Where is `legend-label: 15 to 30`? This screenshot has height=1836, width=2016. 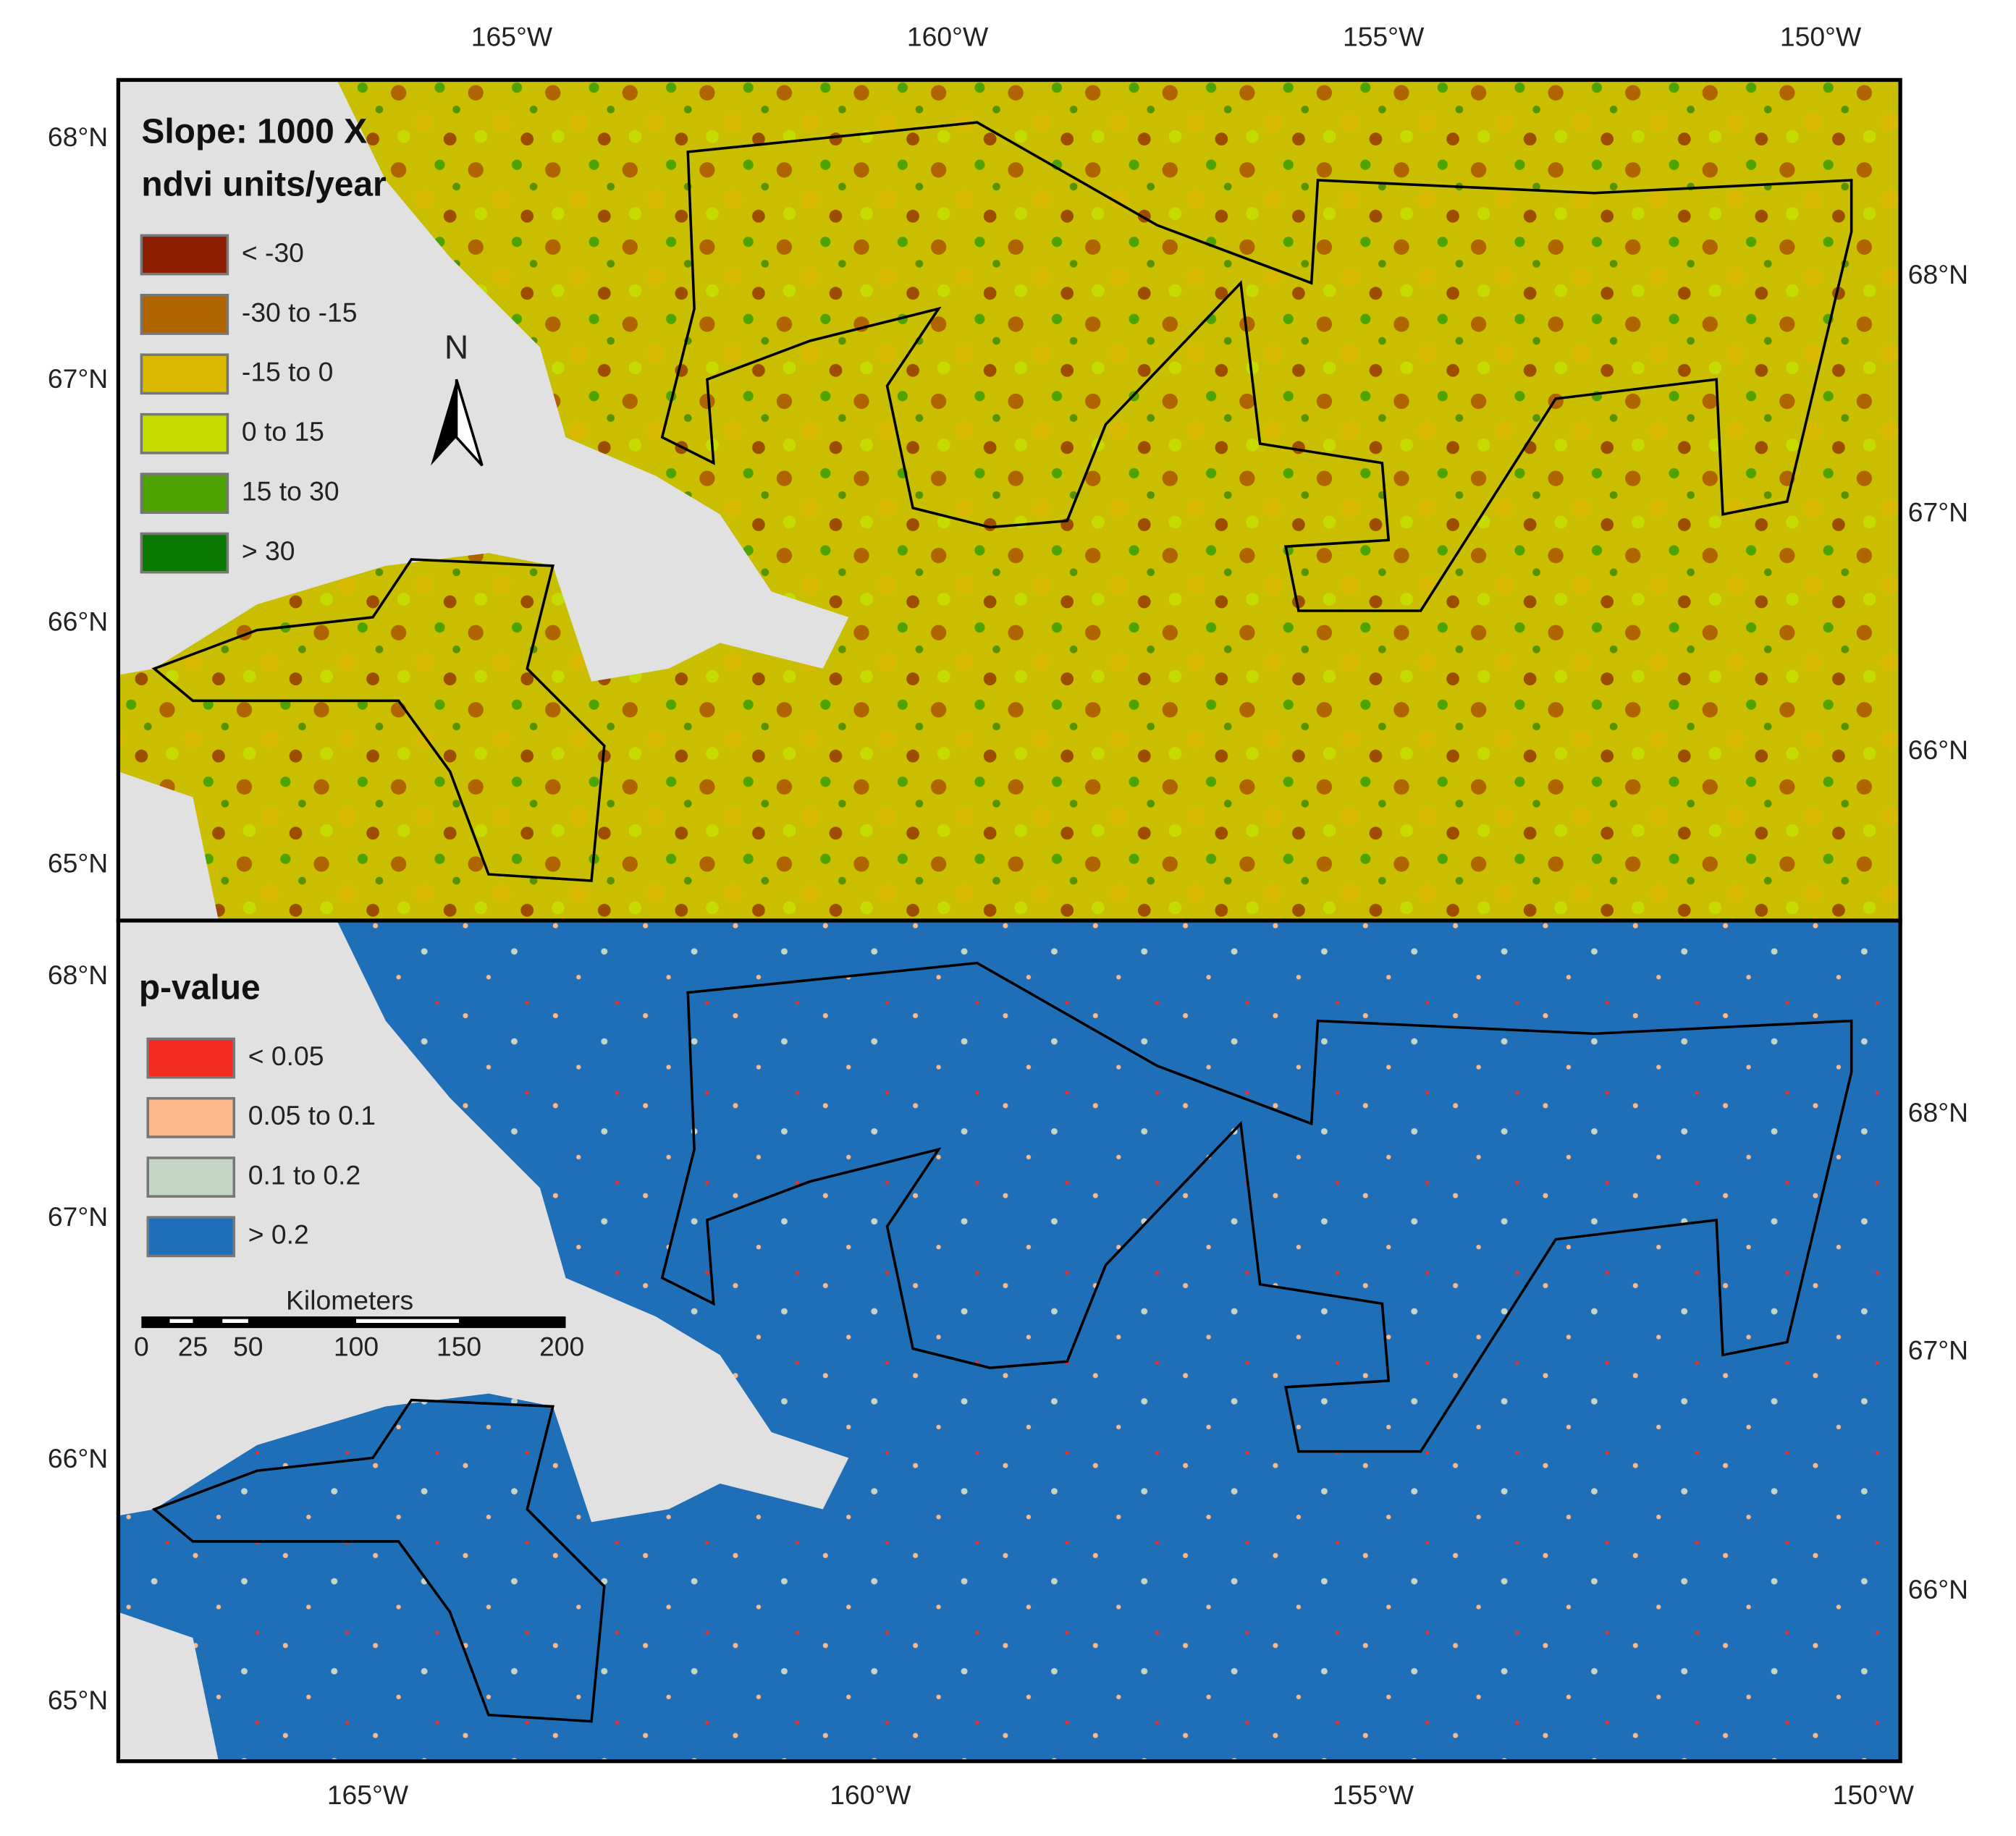 legend-label: 15 to 30 is located at coordinates (290, 492).